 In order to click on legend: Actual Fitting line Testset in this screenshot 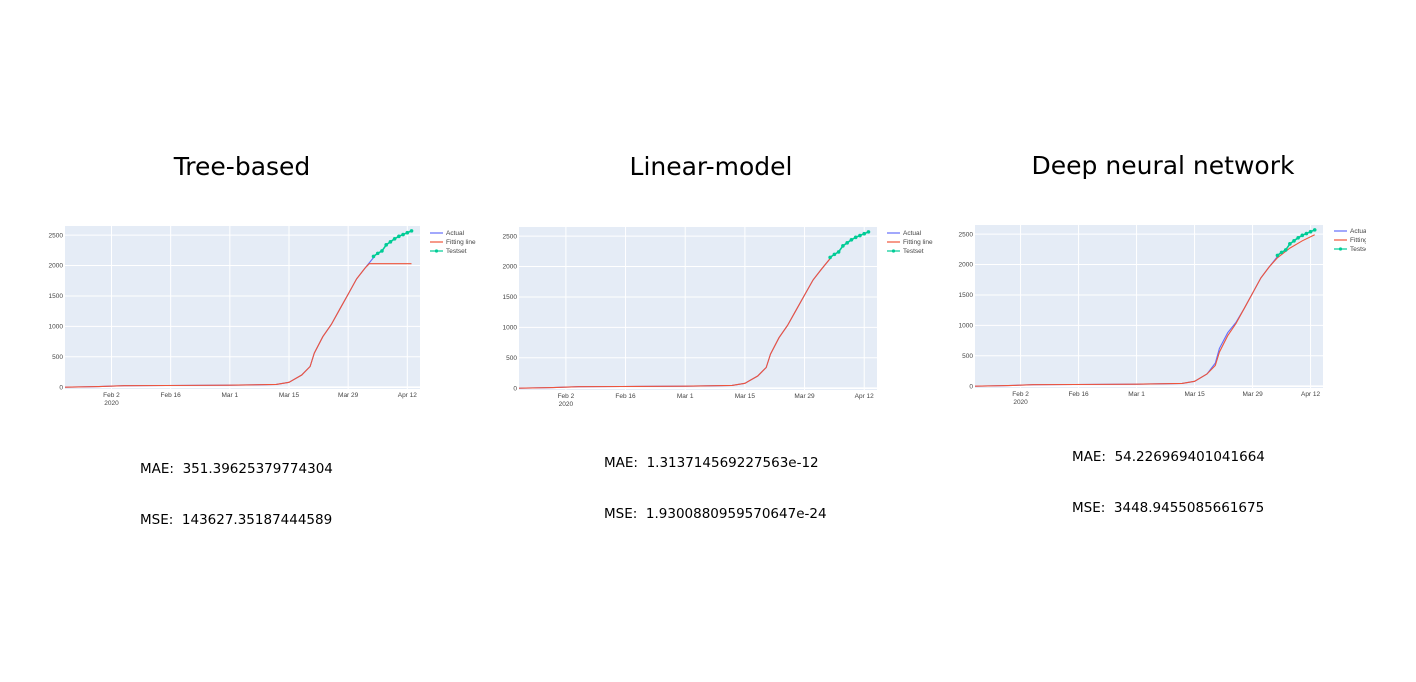, I will do `click(1357, 240)`.